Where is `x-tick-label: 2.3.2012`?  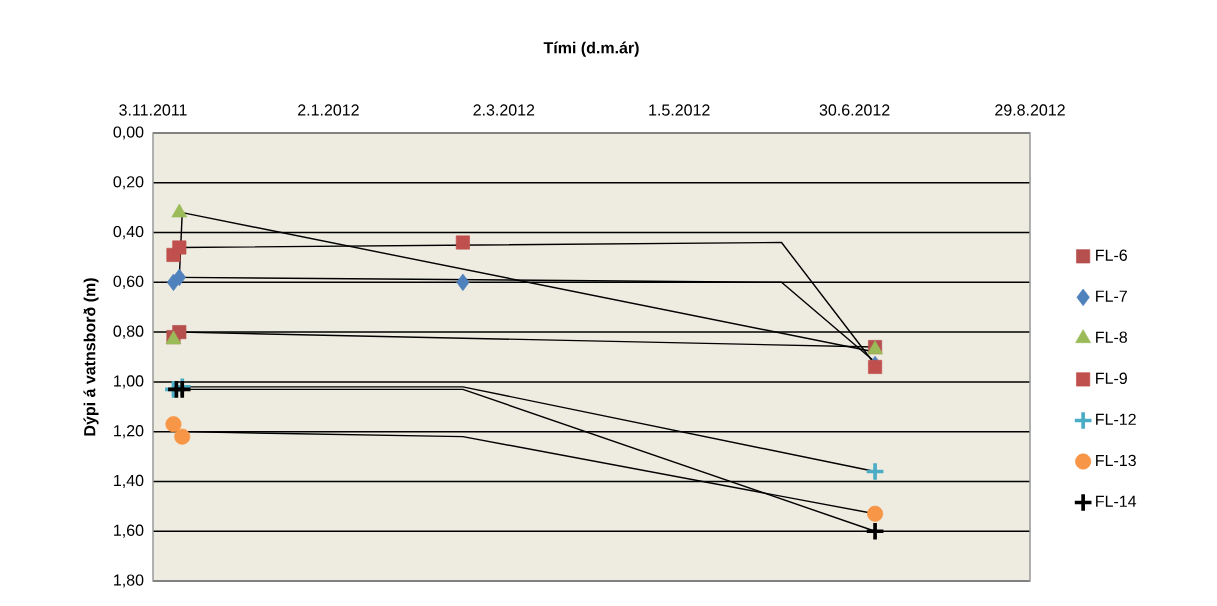 x-tick-label: 2.3.2012 is located at coordinates (504, 110).